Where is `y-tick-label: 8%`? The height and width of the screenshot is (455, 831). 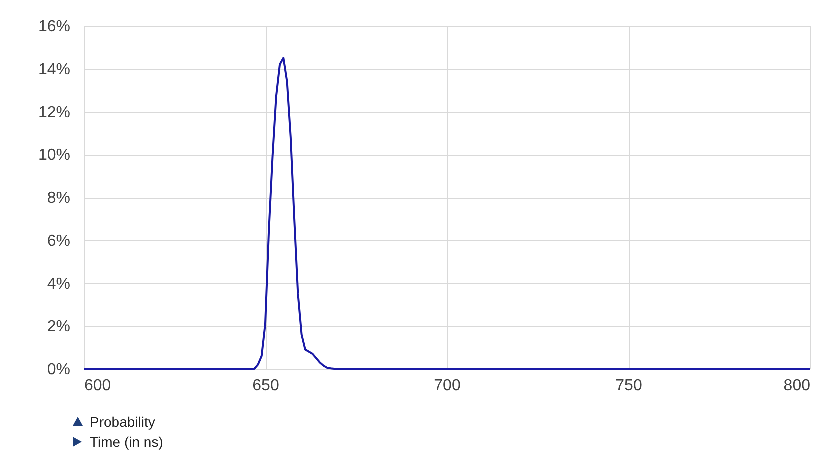 y-tick-label: 8% is located at coordinates (58, 198).